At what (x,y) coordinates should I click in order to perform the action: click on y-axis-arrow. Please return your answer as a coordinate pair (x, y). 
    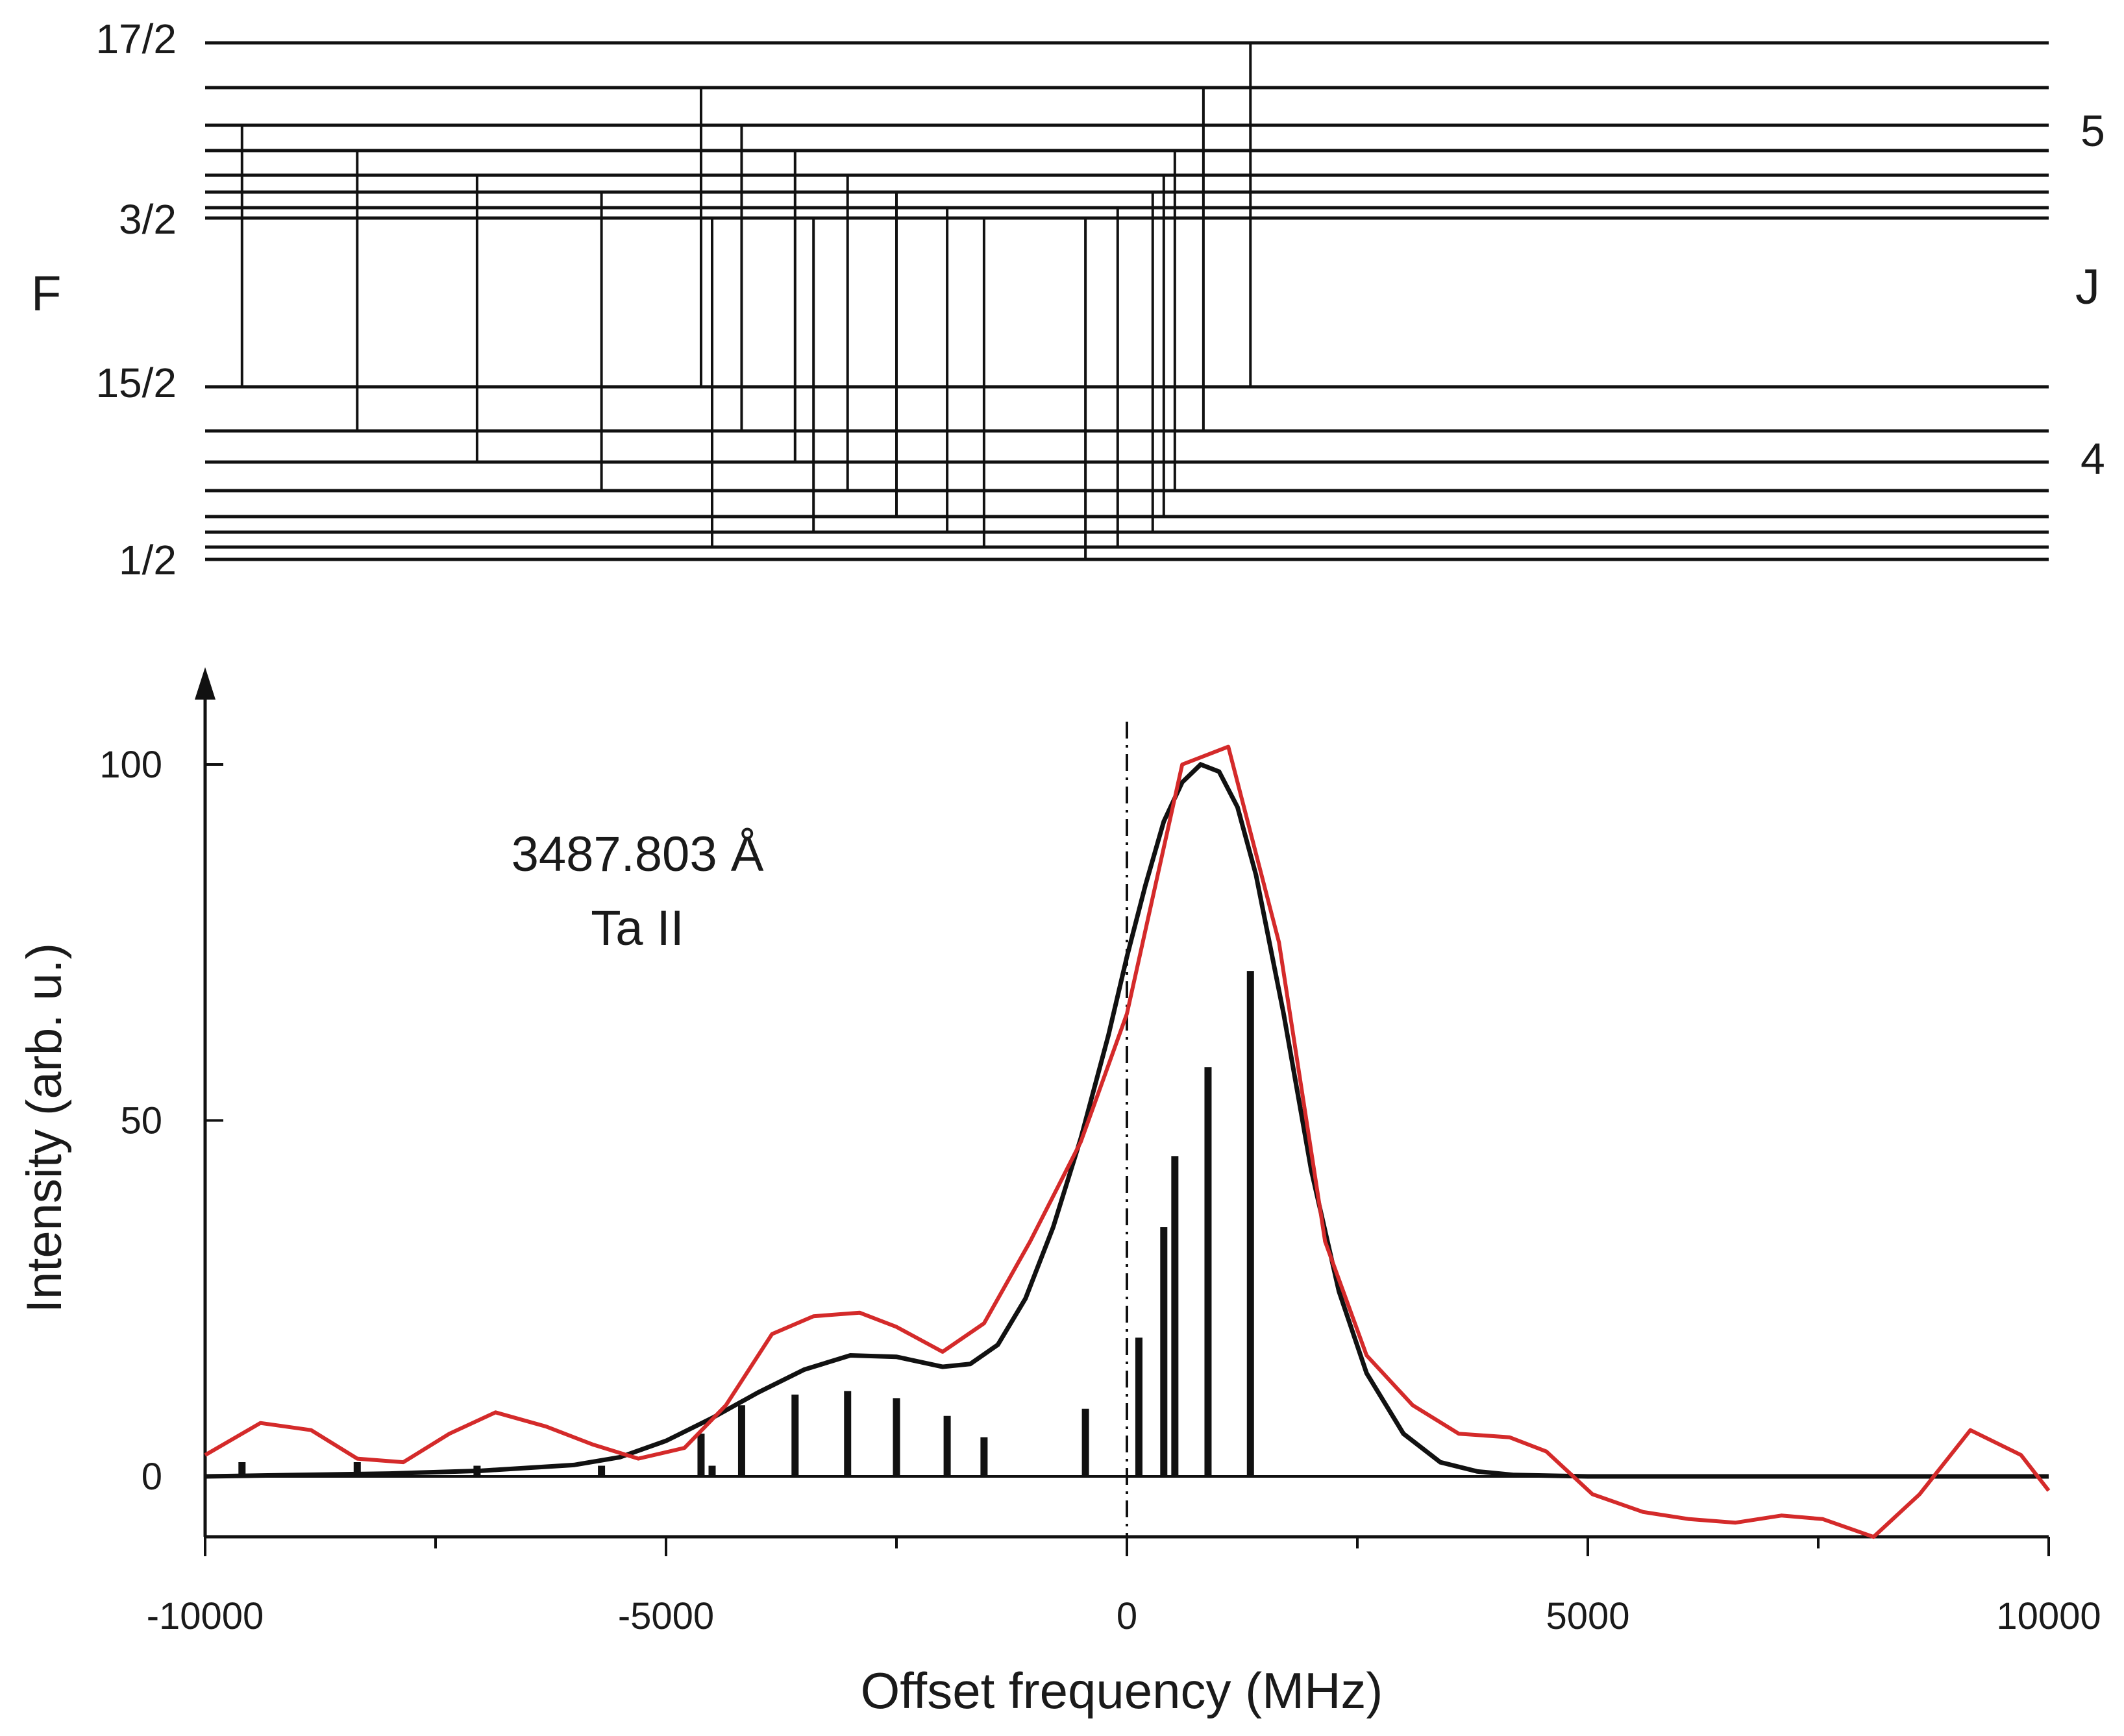
    Looking at the image, I should click on (205, 683).